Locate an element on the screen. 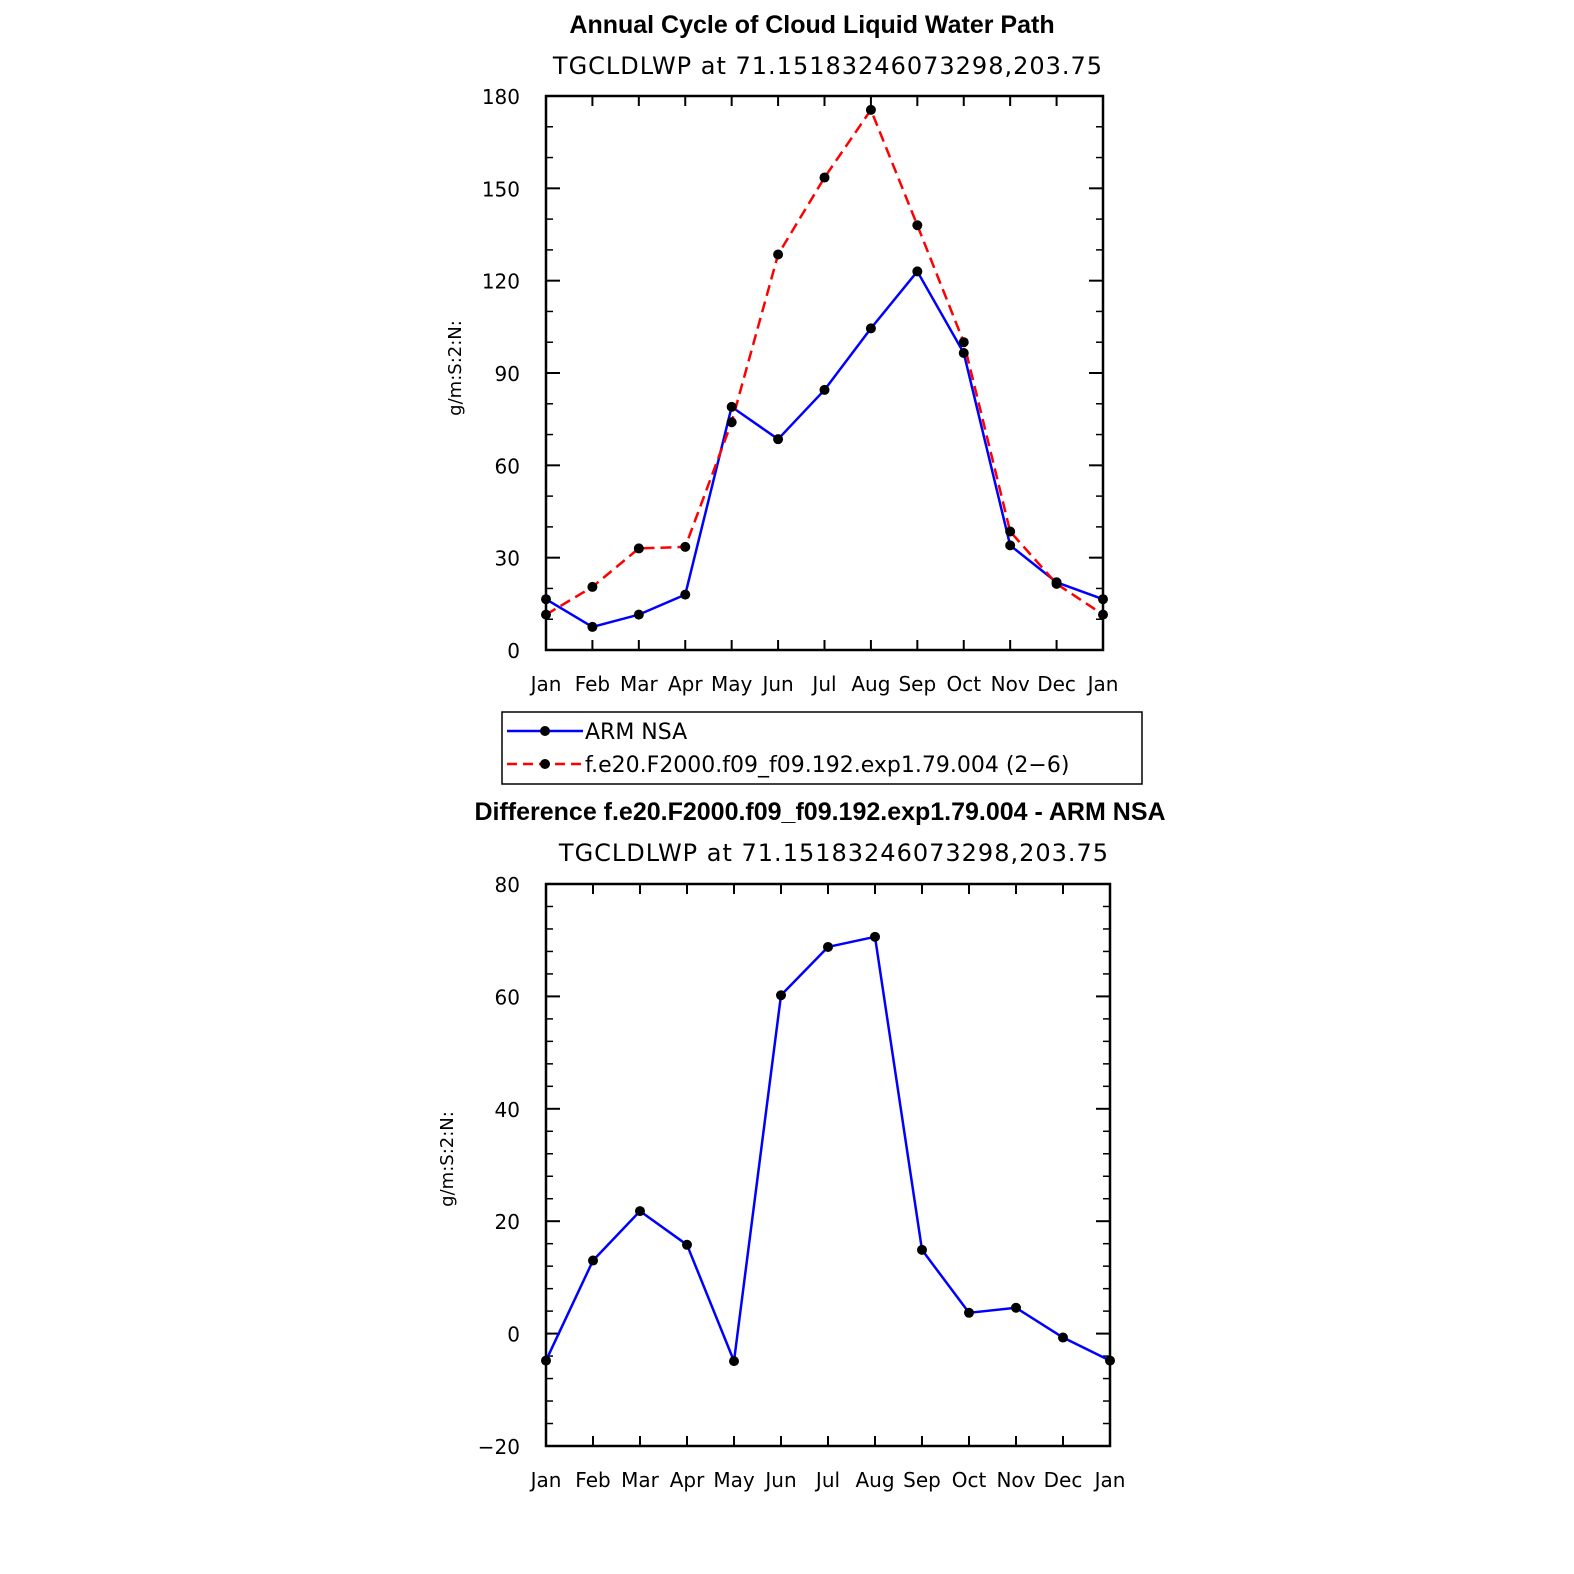  plot-frame is located at coordinates (828, 1165).